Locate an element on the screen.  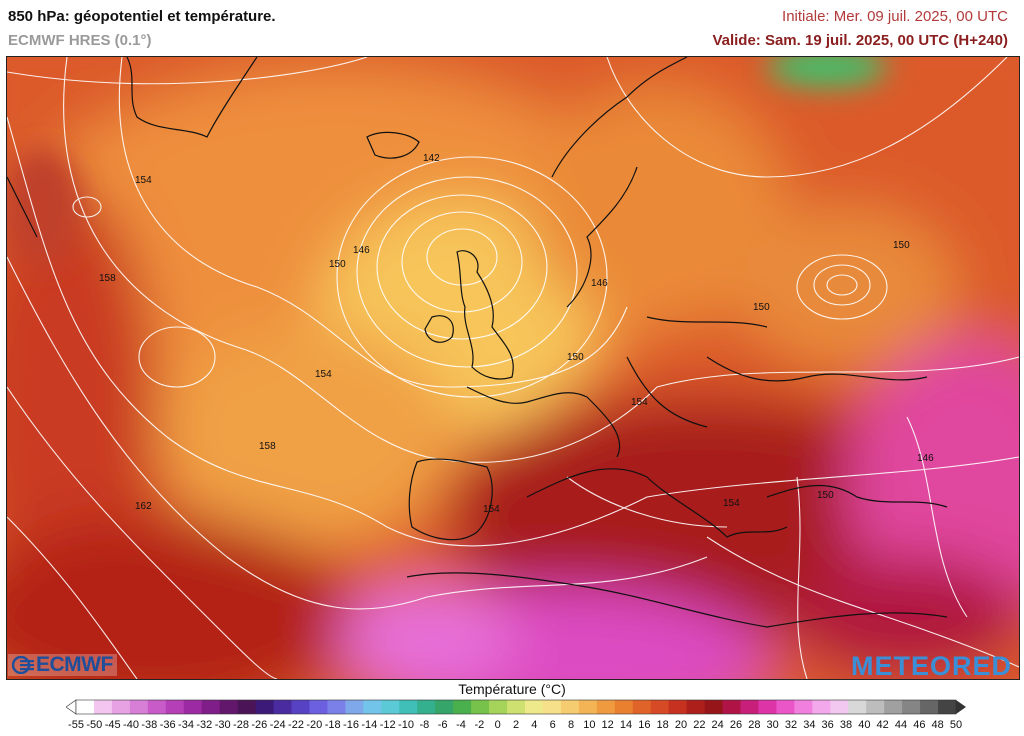
ecmwf-logo-icon is located at coordinates (23, 665).